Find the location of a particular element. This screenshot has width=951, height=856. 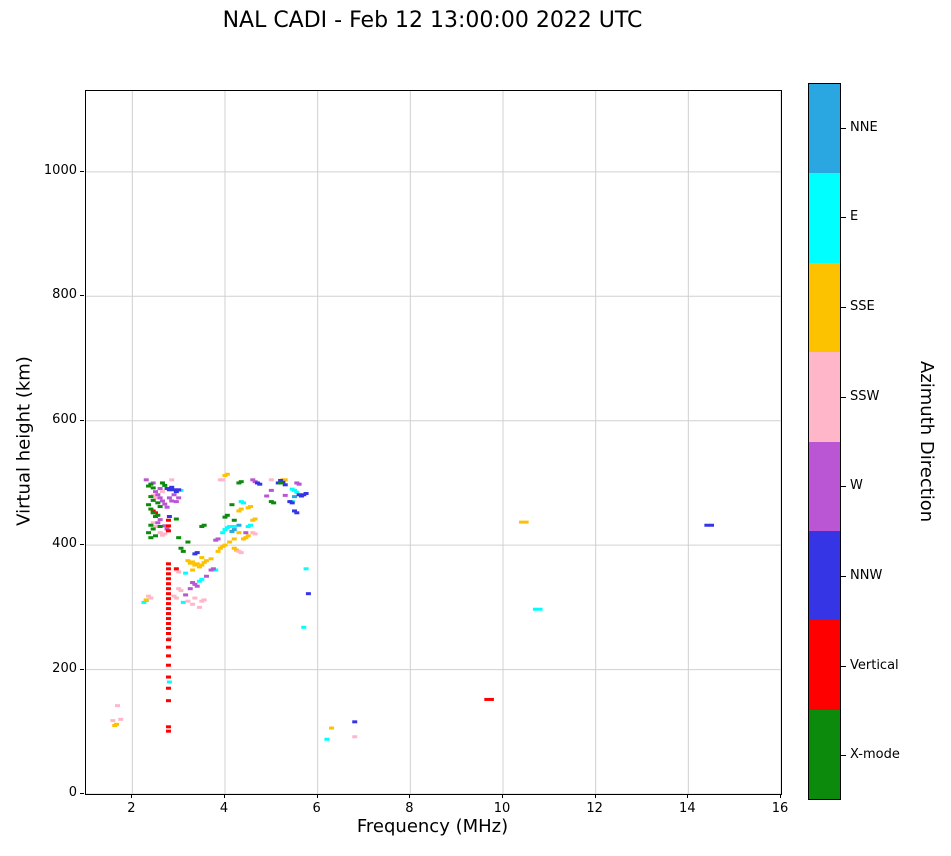

colorbar-label-w: W is located at coordinates (856, 486).